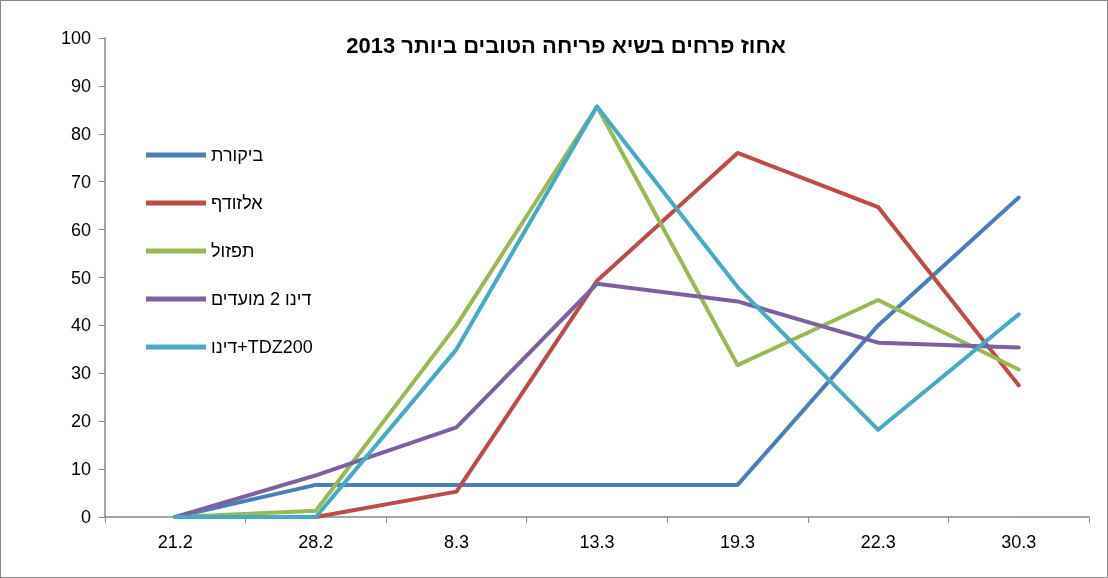 Image resolution: width=1108 pixels, height=578 pixels. Describe the element at coordinates (566, 45) in the screenshot. I see `chart-title: אחוז פרחים בשיא פריחה הטובים ביותר 2013` at that location.